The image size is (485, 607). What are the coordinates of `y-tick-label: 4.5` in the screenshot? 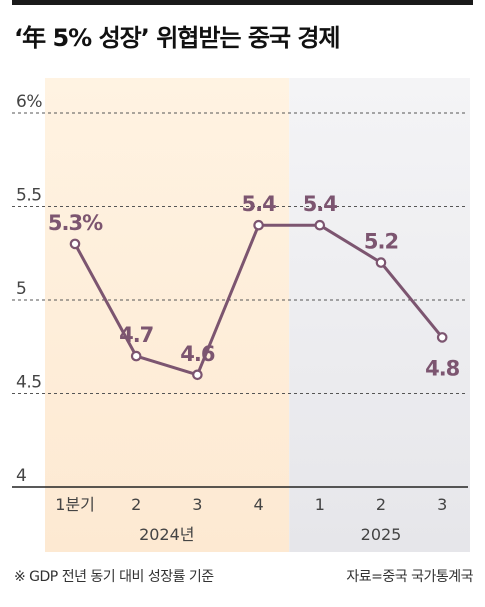 It's located at (29, 383).